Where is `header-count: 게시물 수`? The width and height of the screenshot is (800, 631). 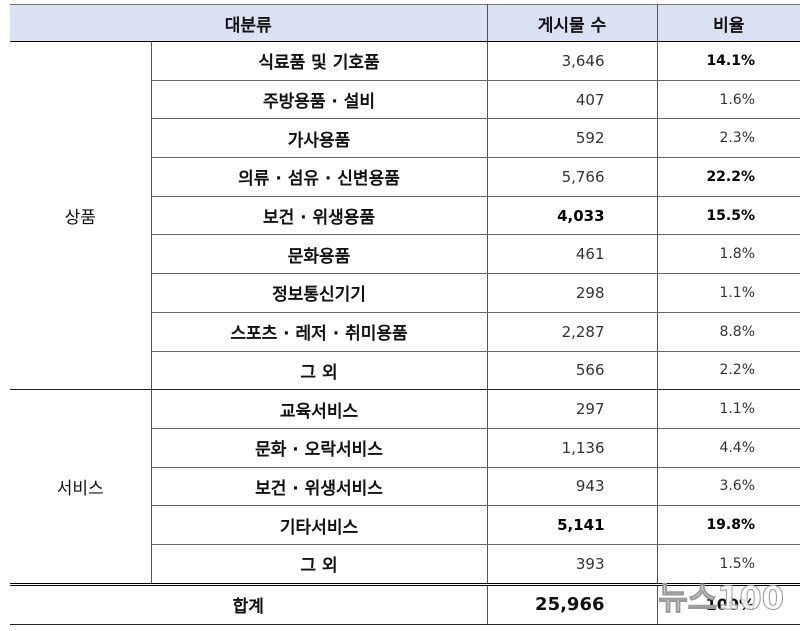
header-count: 게시물 수 is located at coordinates (572, 23).